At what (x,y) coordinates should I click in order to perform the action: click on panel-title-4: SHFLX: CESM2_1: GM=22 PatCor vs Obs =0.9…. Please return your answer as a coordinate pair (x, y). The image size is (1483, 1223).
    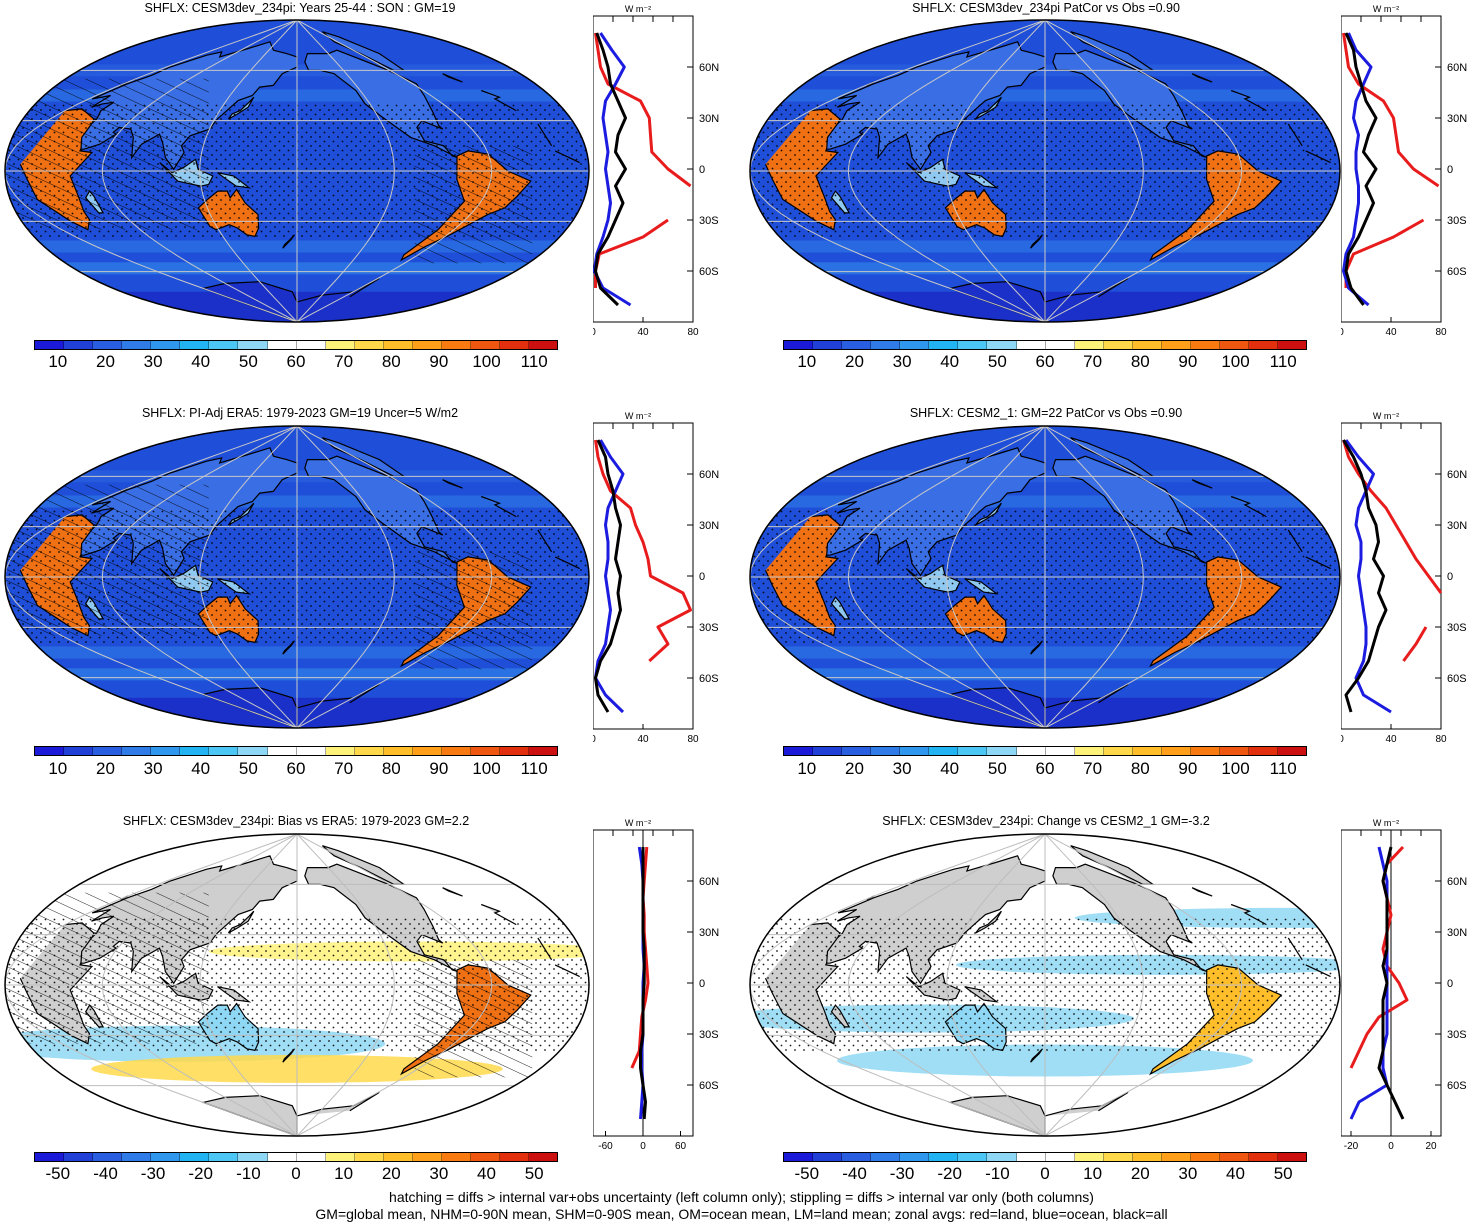
    Looking at the image, I should click on (1046, 413).